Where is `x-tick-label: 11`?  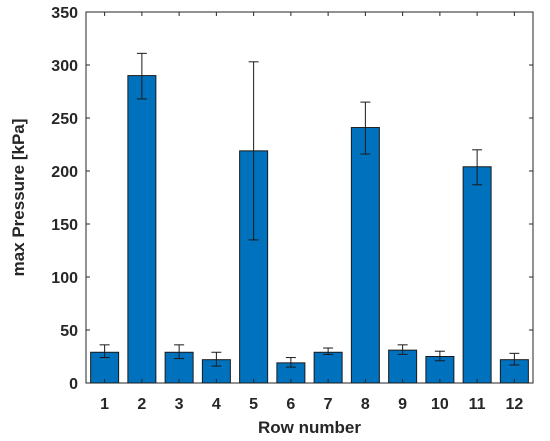
x-tick-label: 11 is located at coordinates (477, 404).